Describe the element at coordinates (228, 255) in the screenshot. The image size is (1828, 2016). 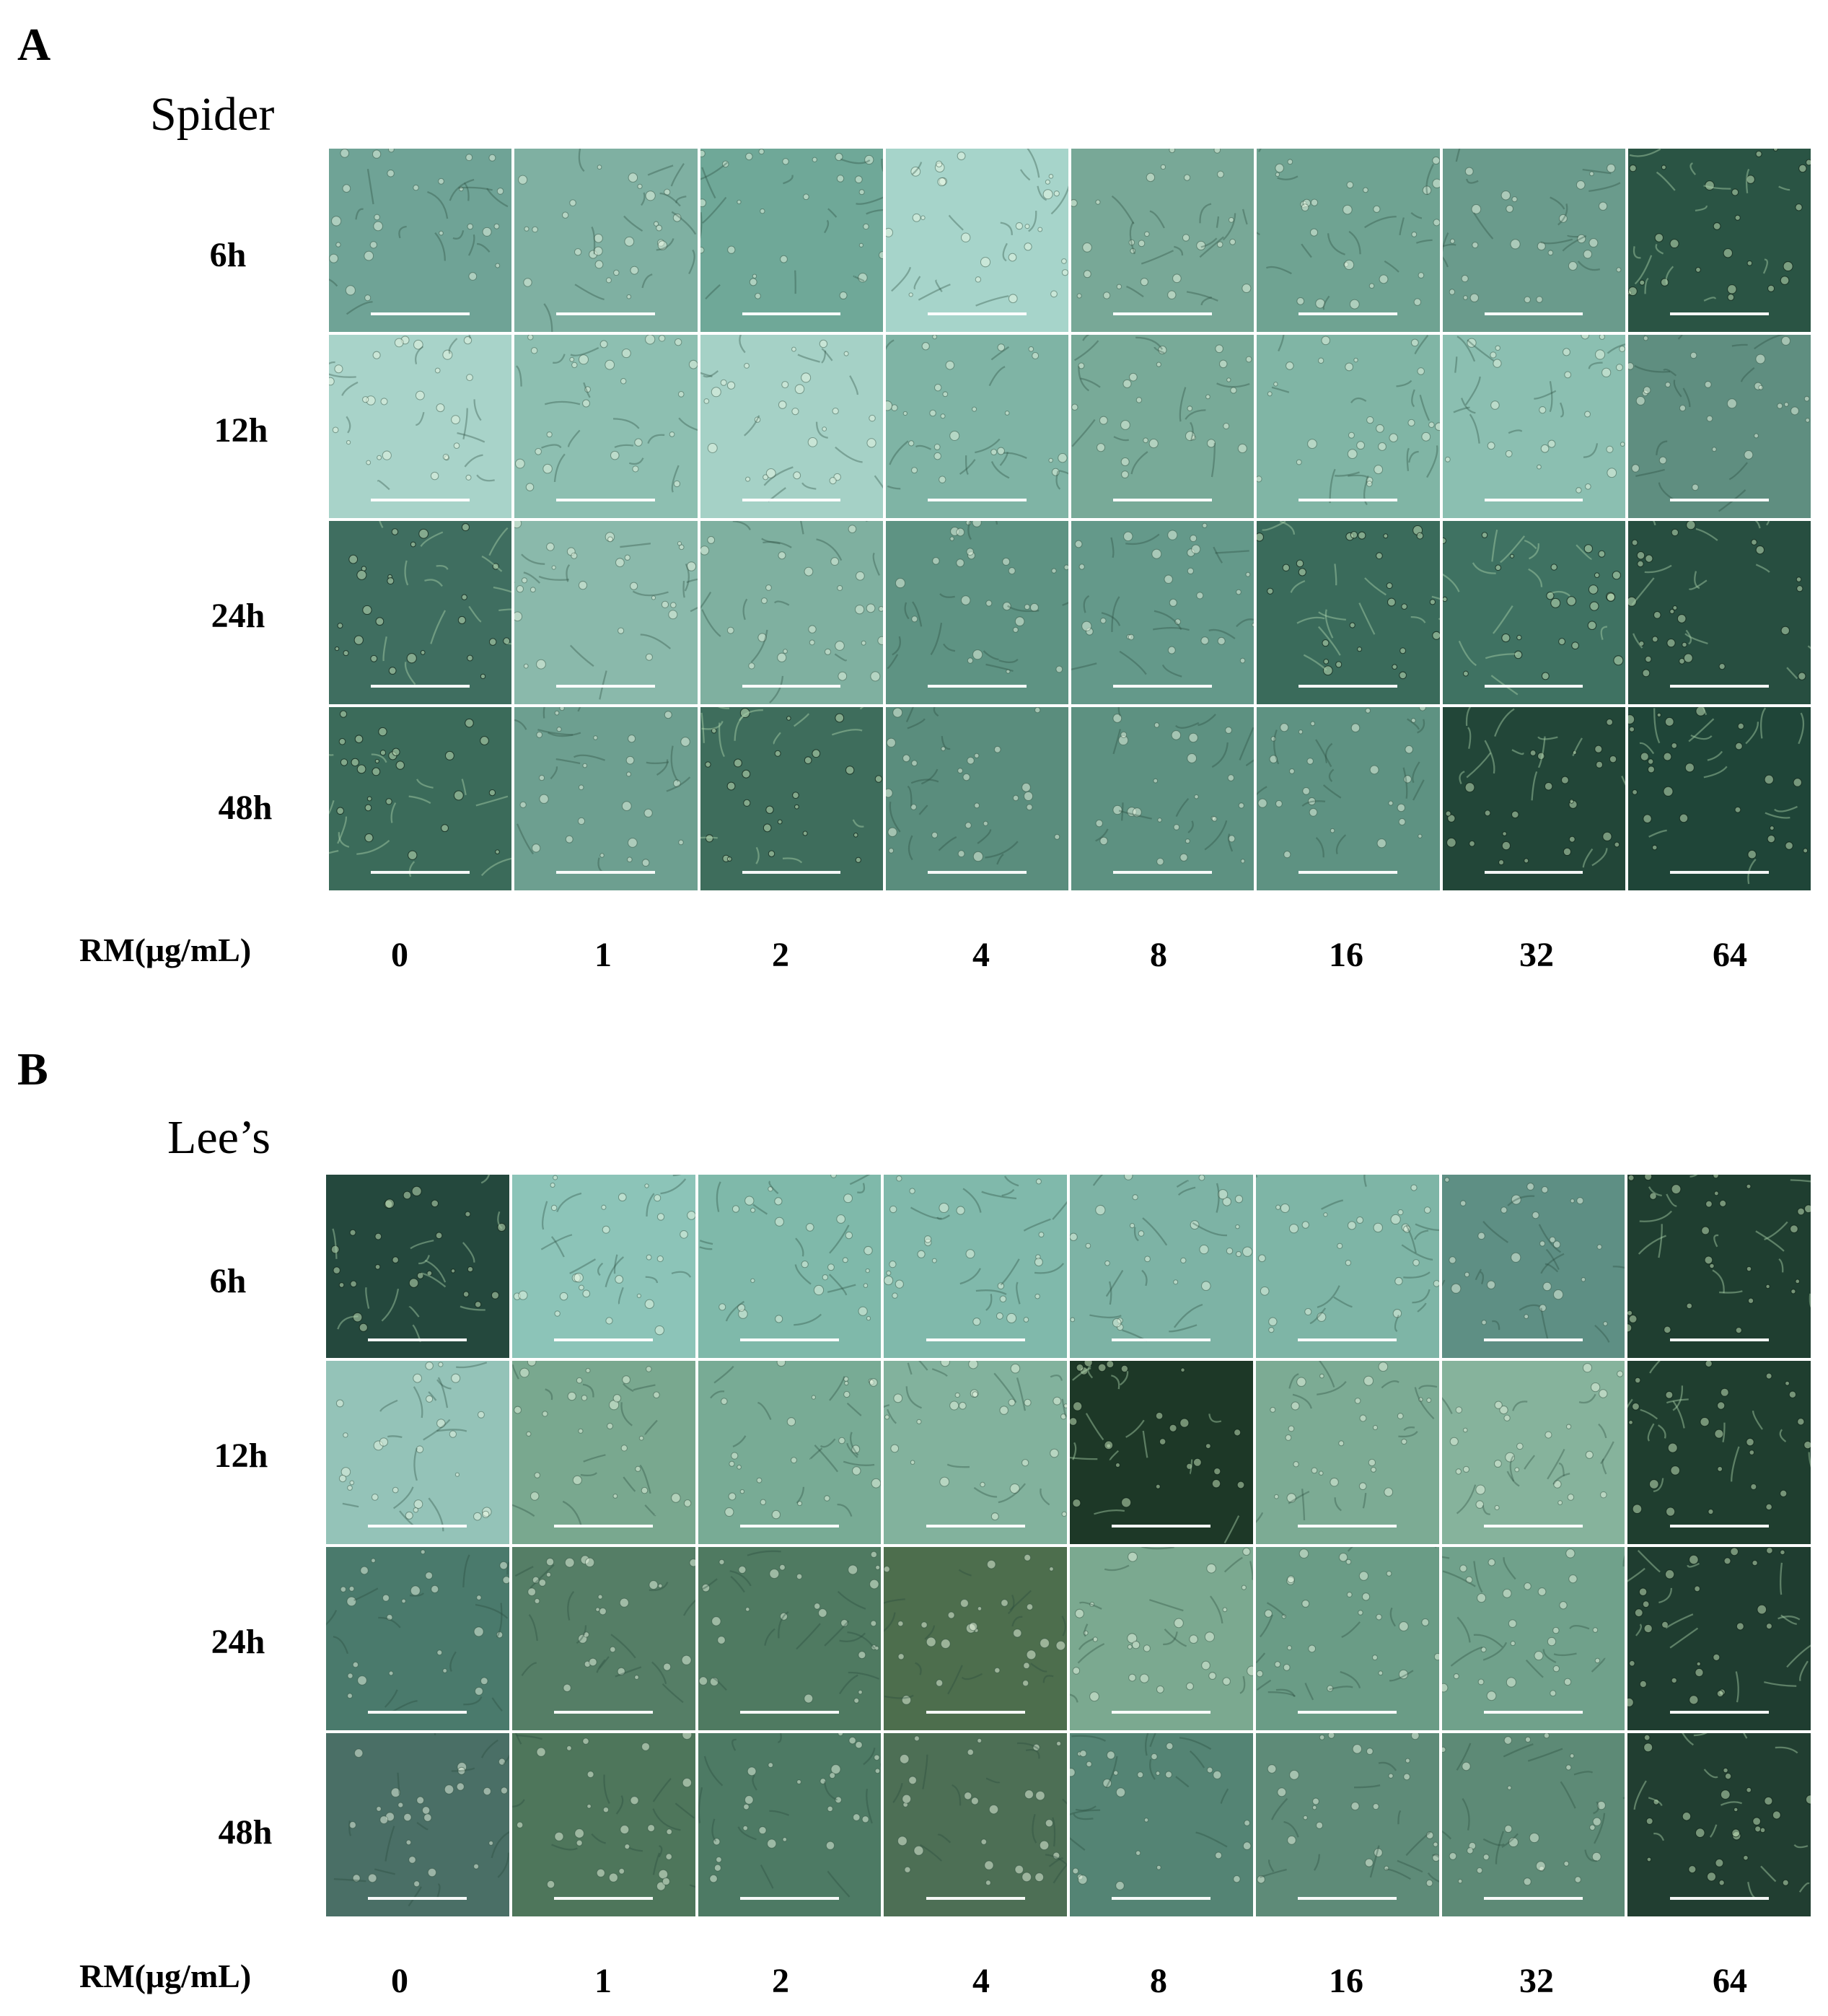
I see `row-label-6h: 6h` at that location.